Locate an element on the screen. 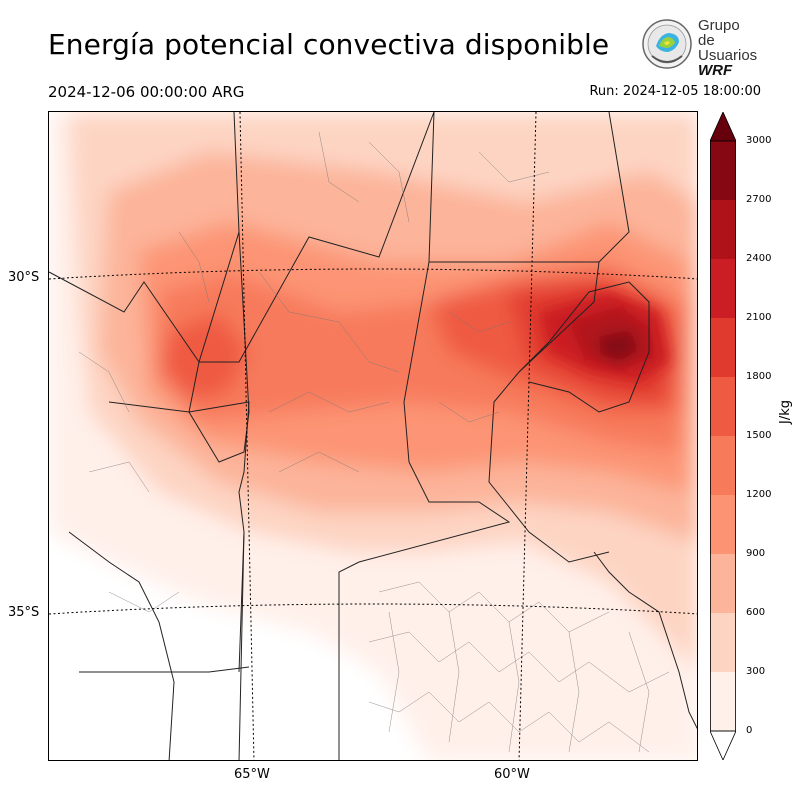 This screenshot has height=800, width=800. colorbar-tick-label: 2700 is located at coordinates (759, 199).